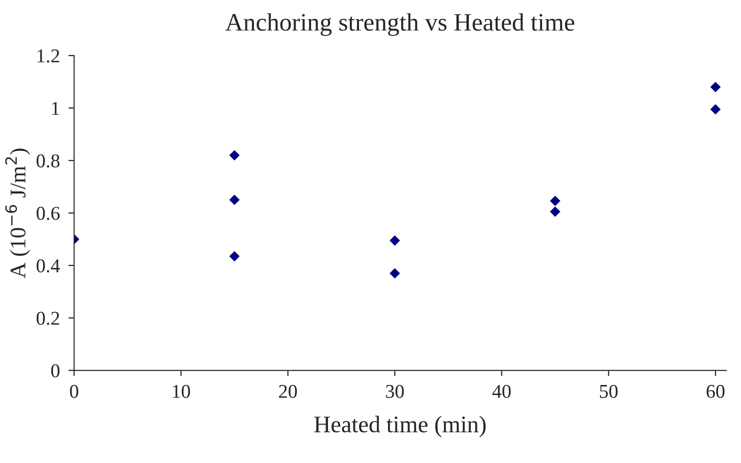  Describe the element at coordinates (501, 391) in the screenshot. I see `x-tick-label: 40` at that location.